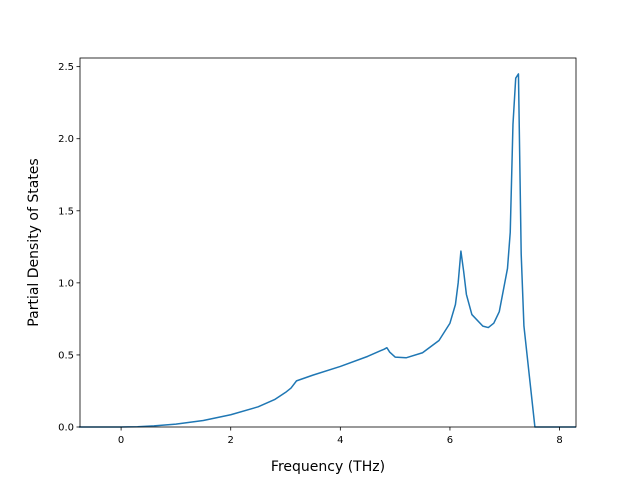 The width and height of the screenshot is (640, 480). Describe the element at coordinates (66, 283) in the screenshot. I see `y-tick-label: 1.0` at that location.